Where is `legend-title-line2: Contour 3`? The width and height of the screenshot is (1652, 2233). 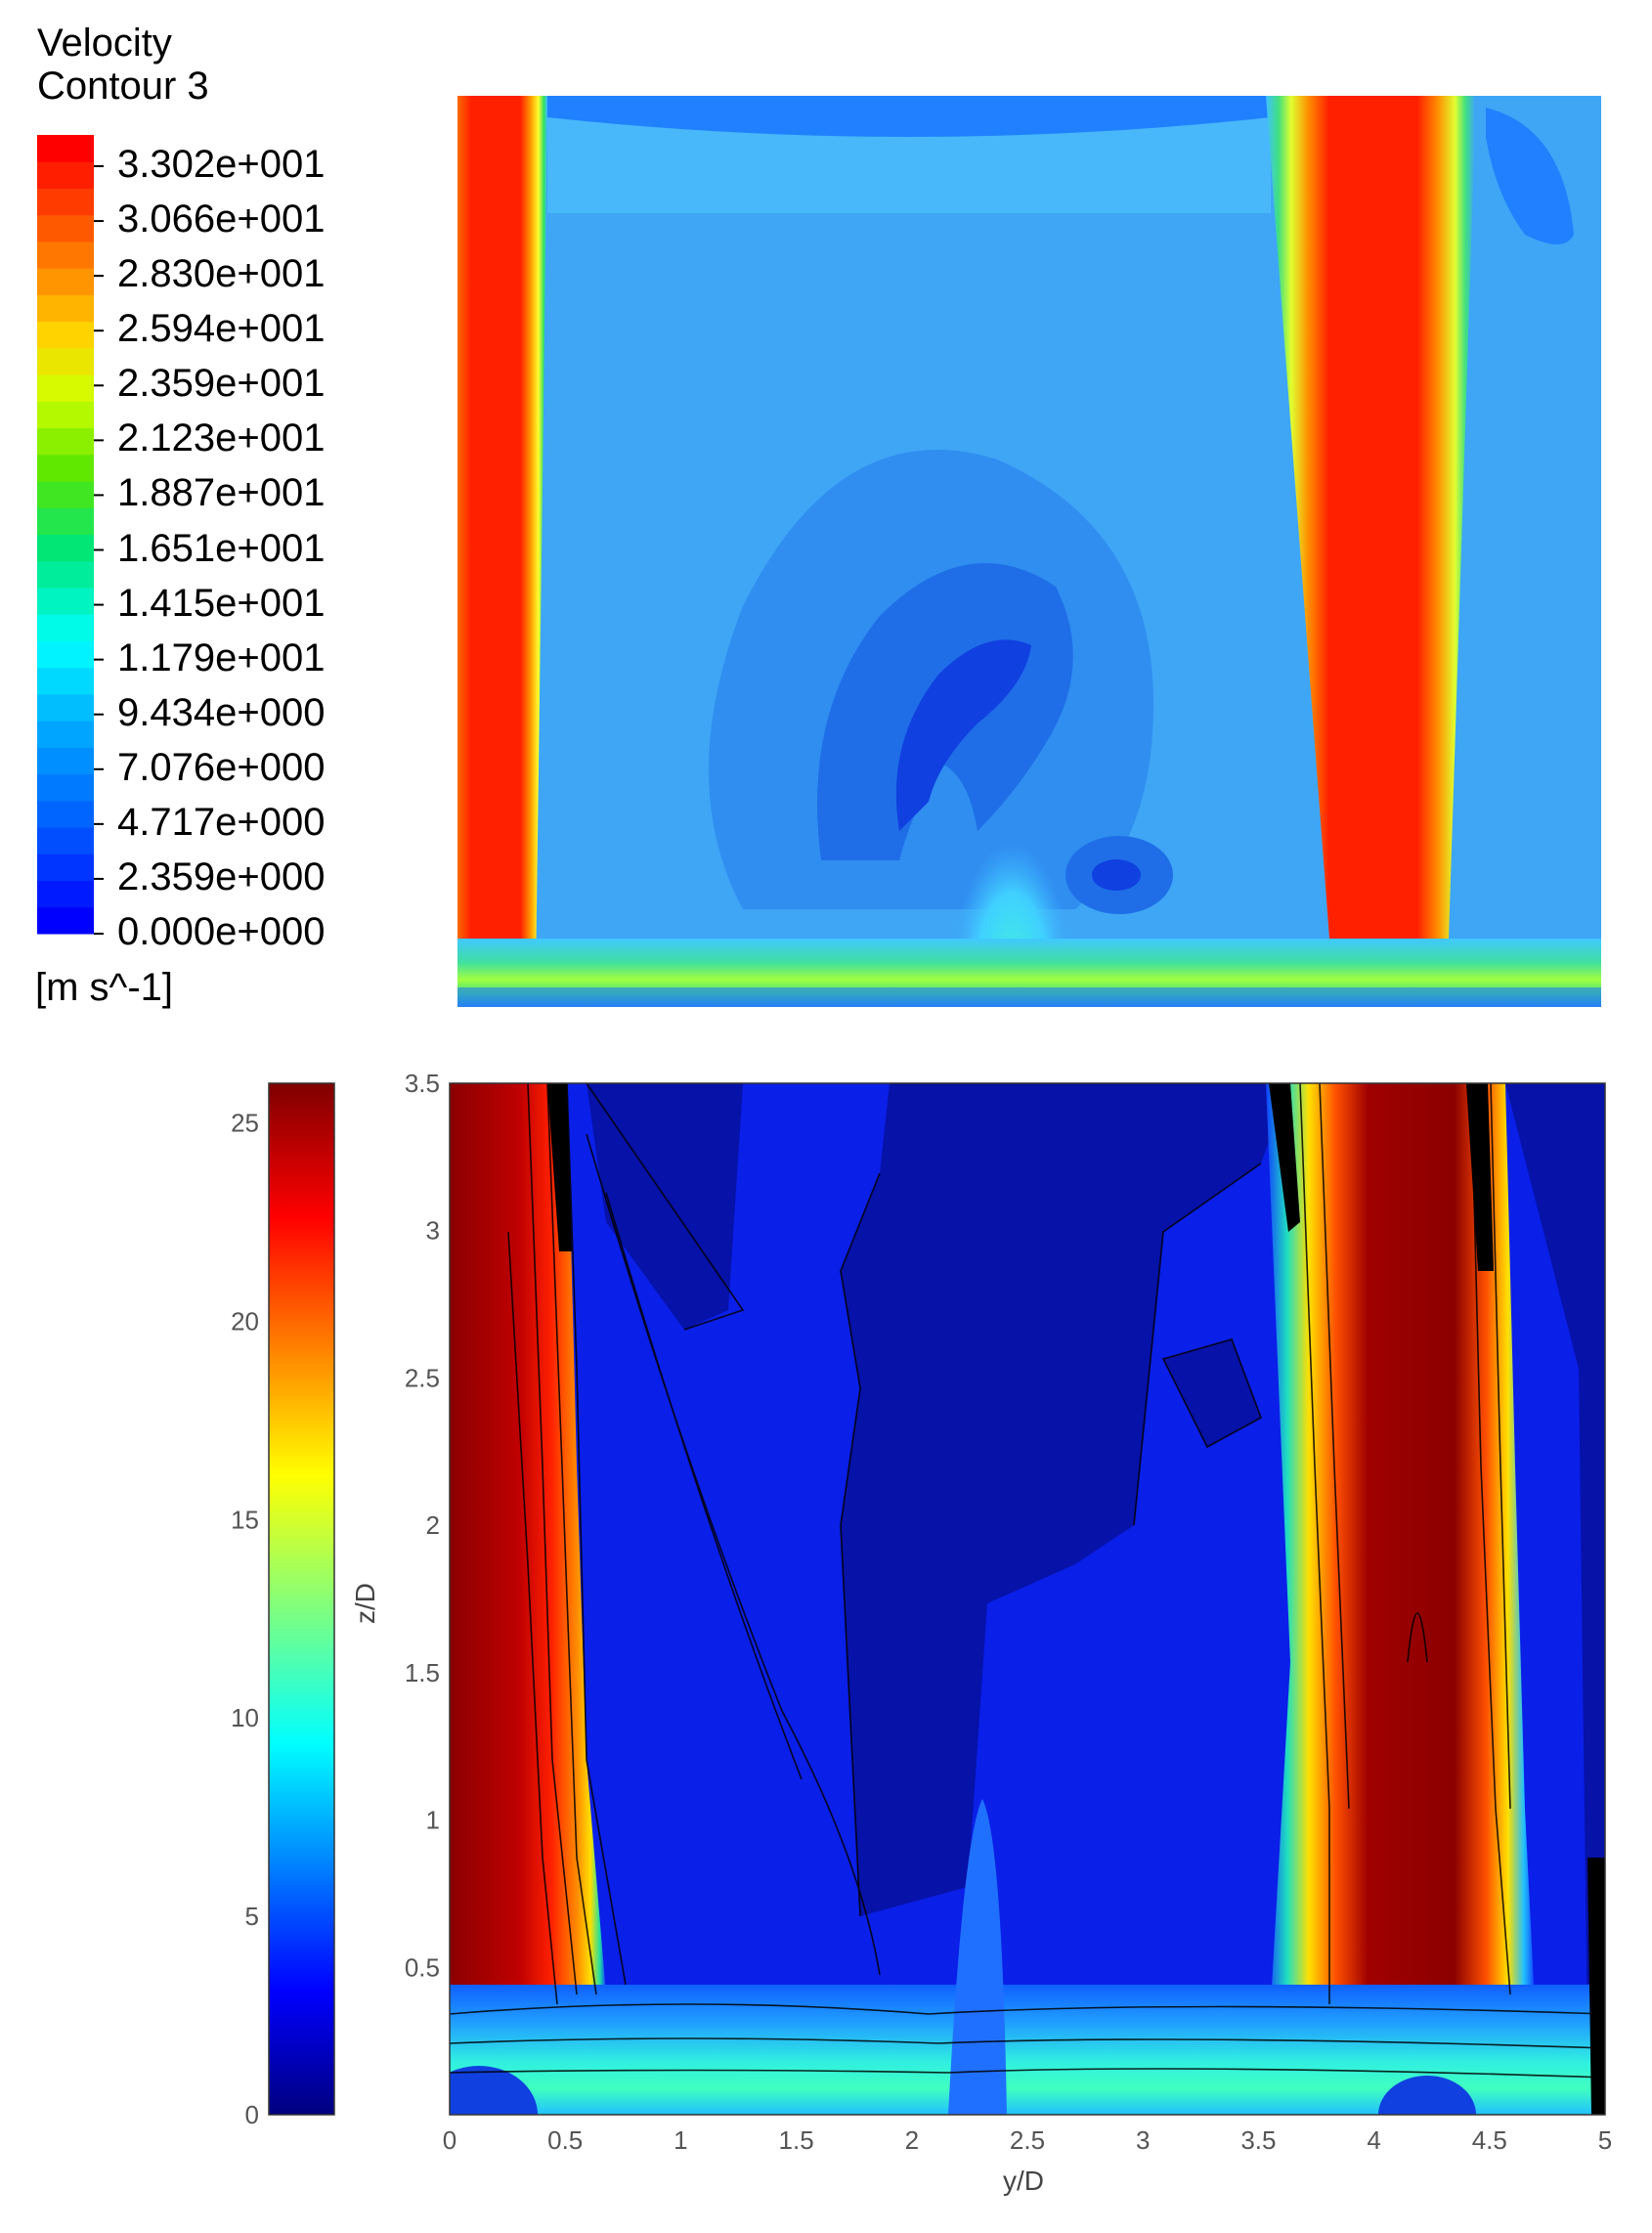
legend-title-line2: Contour 3 is located at coordinates (123, 86).